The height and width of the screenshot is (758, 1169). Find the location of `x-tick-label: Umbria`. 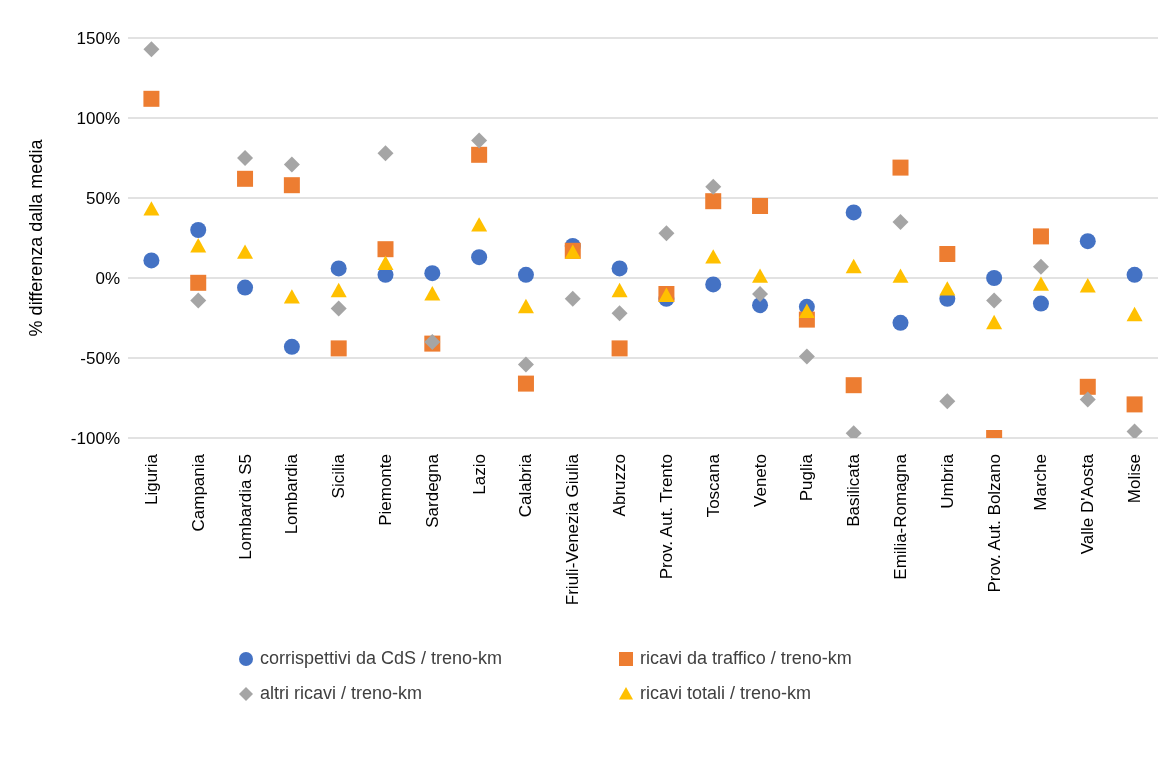

x-tick-label: Umbria is located at coordinates (947, 481).